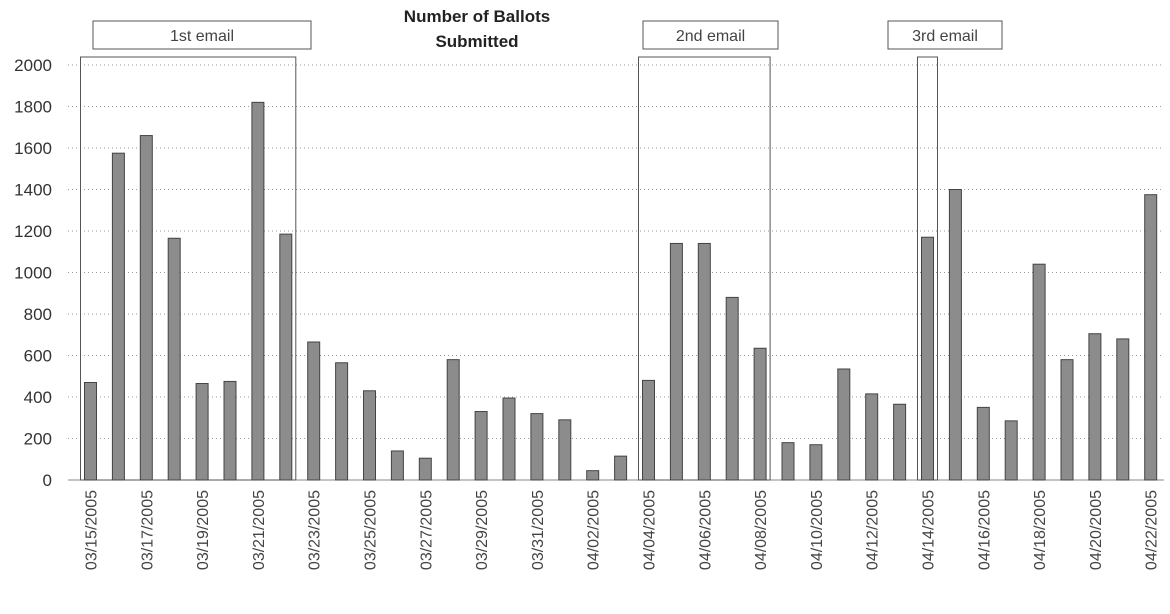  I want to click on x-tick-label: 03/31/2005, so click(538, 530).